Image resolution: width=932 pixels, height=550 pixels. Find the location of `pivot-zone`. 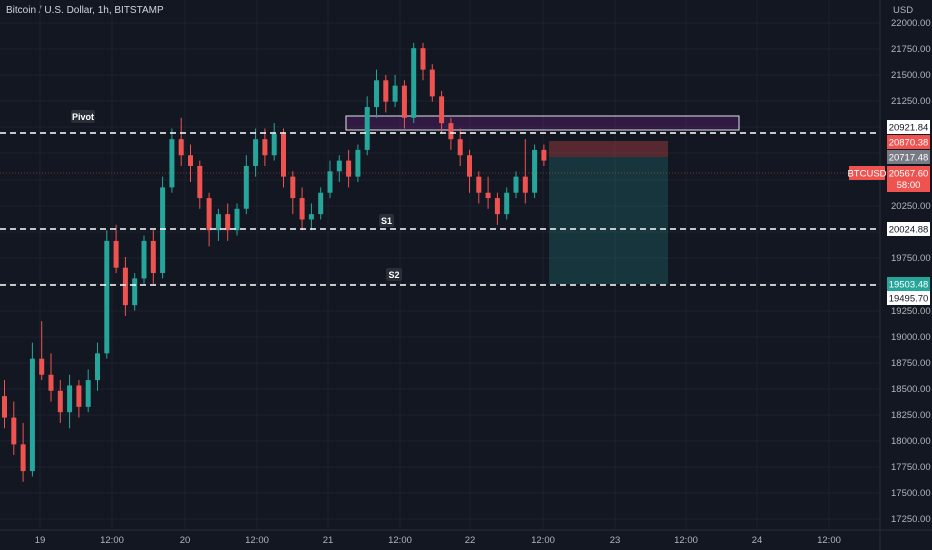

pivot-zone is located at coordinates (542, 123).